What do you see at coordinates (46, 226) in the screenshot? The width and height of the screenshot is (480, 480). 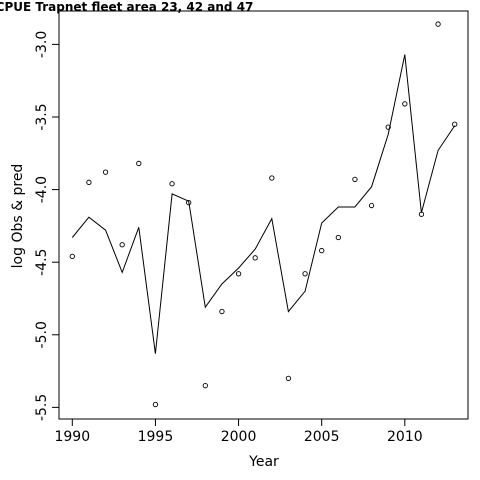 I see `y-axis: -3.0 -3.5 -4.0 -4.5 -5.0 -5.5` at bounding box center [46, 226].